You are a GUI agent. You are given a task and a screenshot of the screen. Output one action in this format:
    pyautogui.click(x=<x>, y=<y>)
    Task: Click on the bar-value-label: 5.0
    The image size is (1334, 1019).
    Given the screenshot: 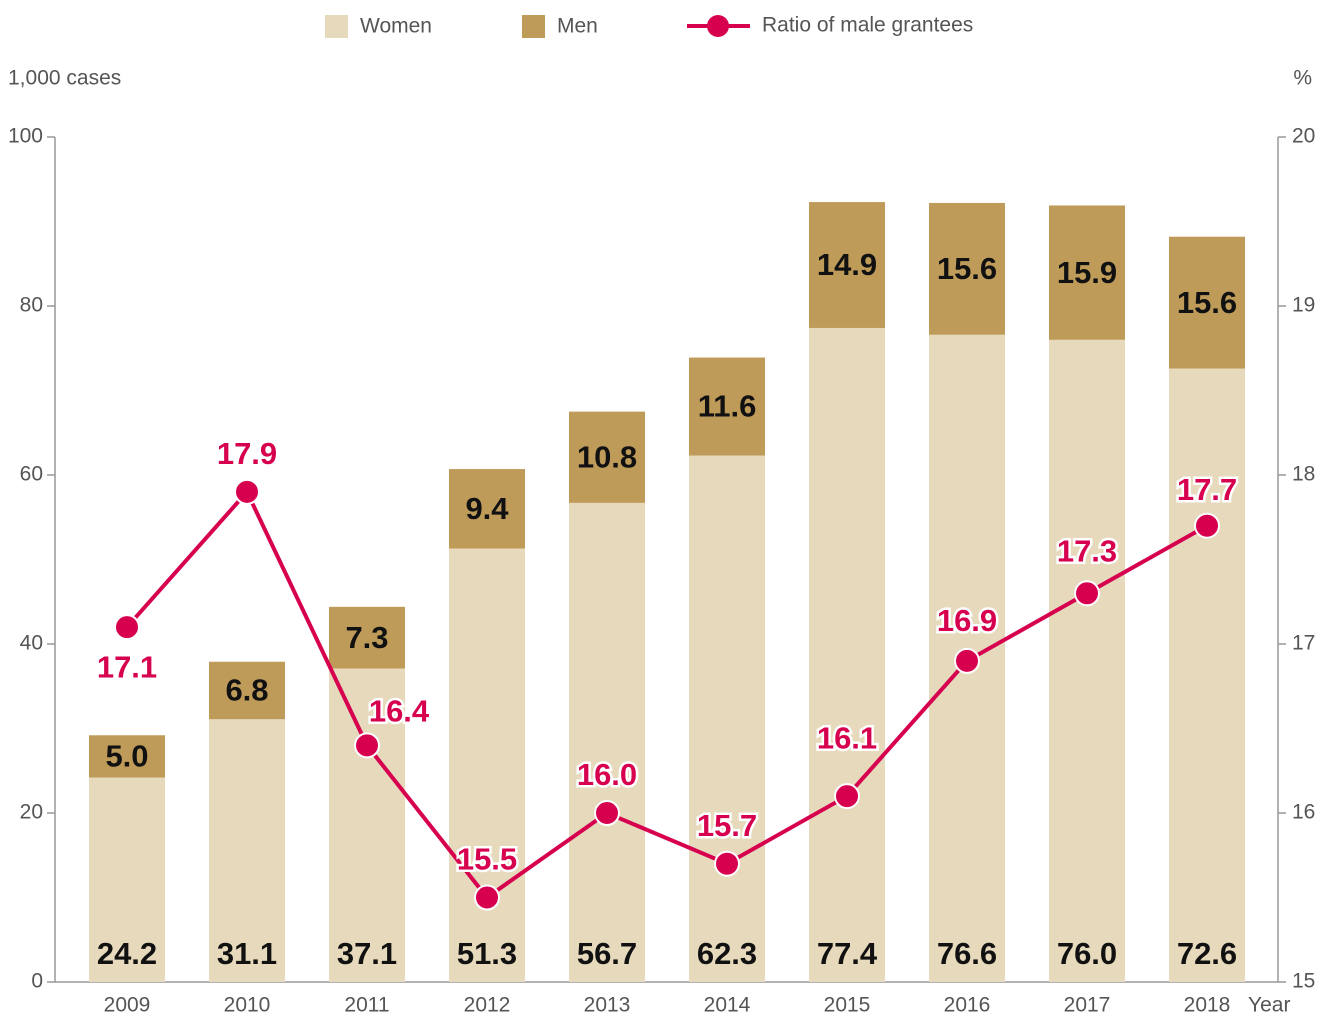 What is the action you would take?
    pyautogui.click(x=126, y=756)
    